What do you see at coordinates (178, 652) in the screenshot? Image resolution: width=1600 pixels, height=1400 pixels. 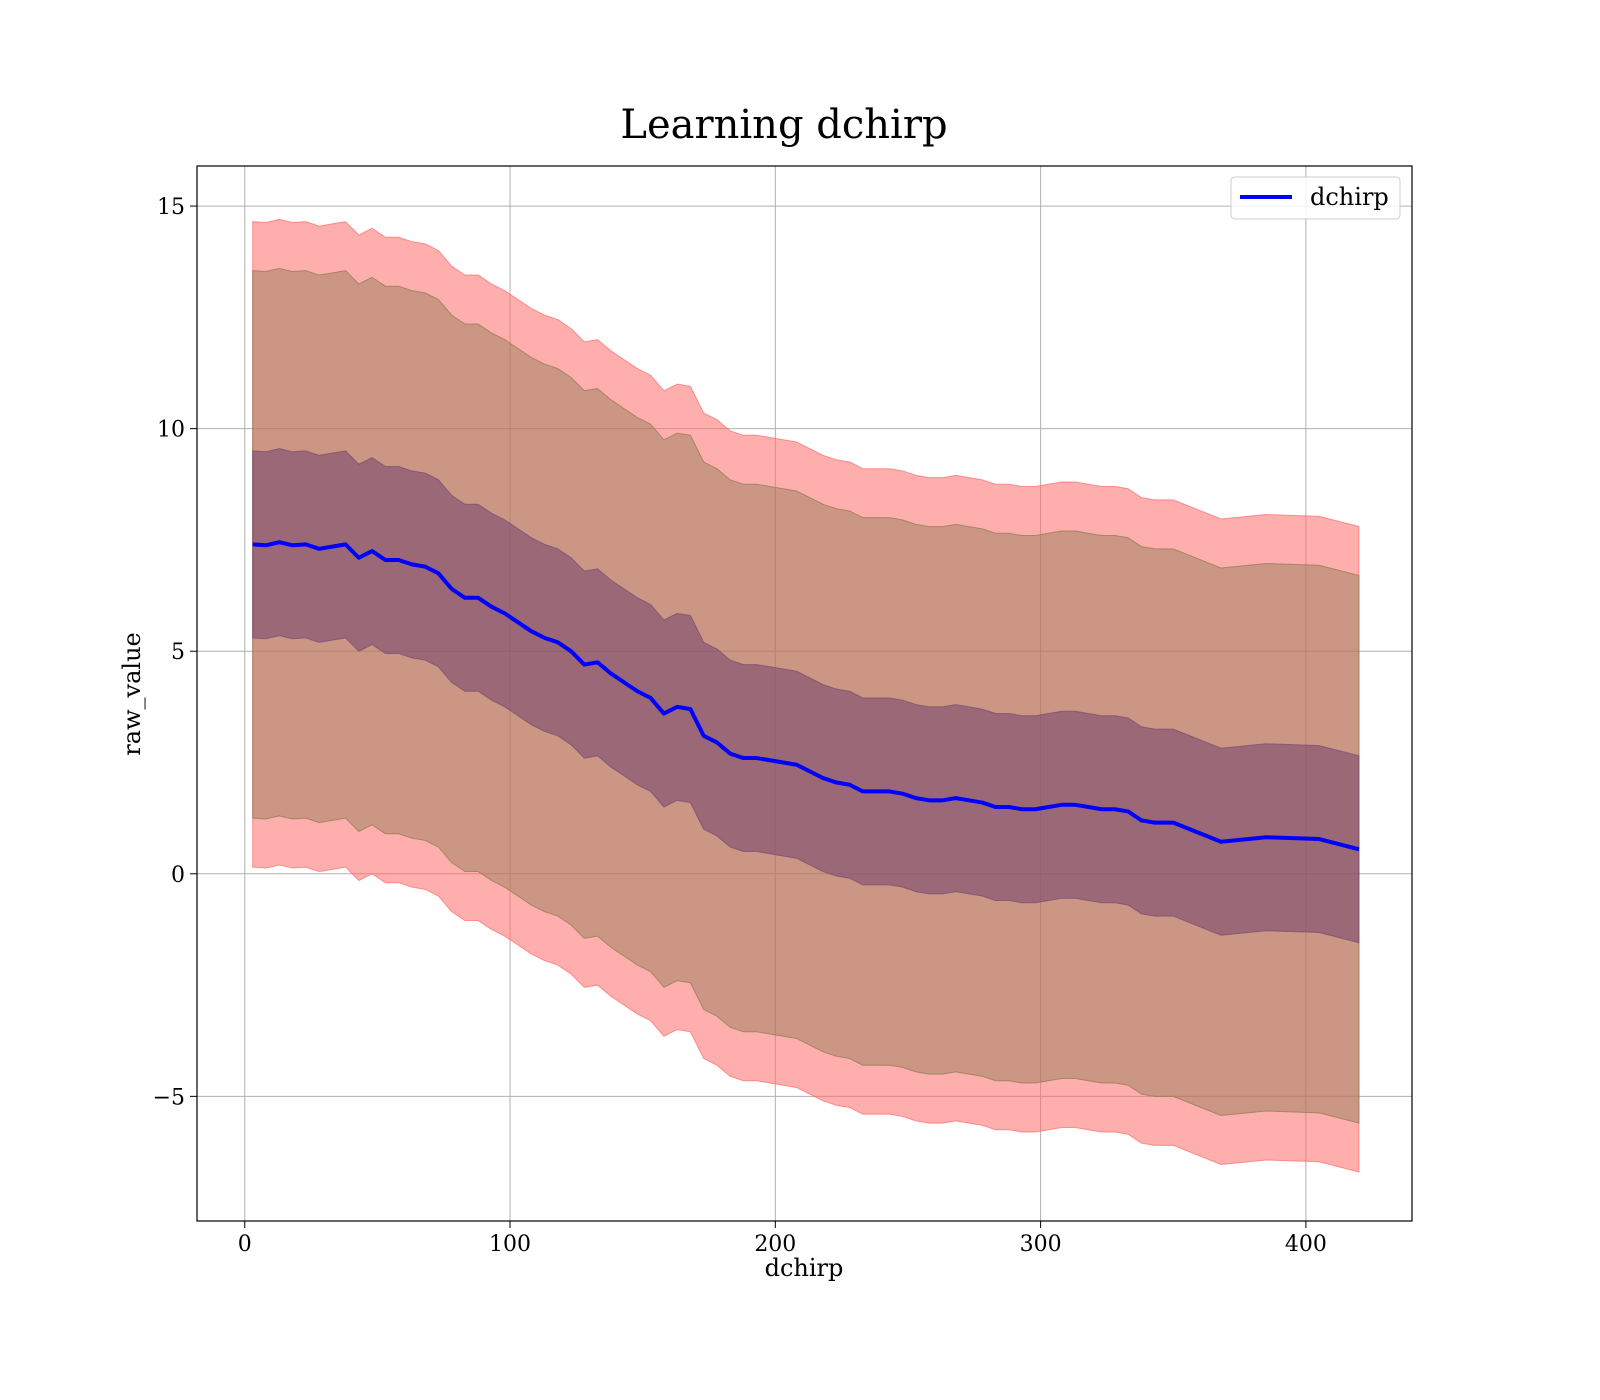 I see `y-tick-label: 5` at bounding box center [178, 652].